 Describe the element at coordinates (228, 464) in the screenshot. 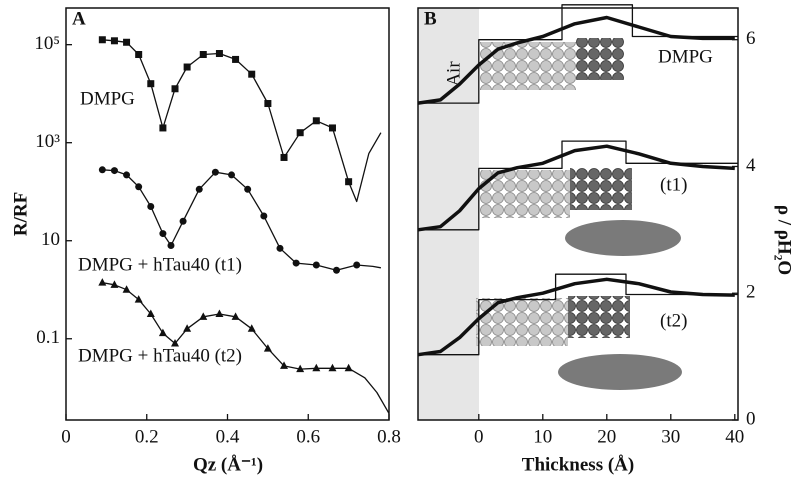

I see `x-axis-label: Qz (Å⁻¹)` at that location.